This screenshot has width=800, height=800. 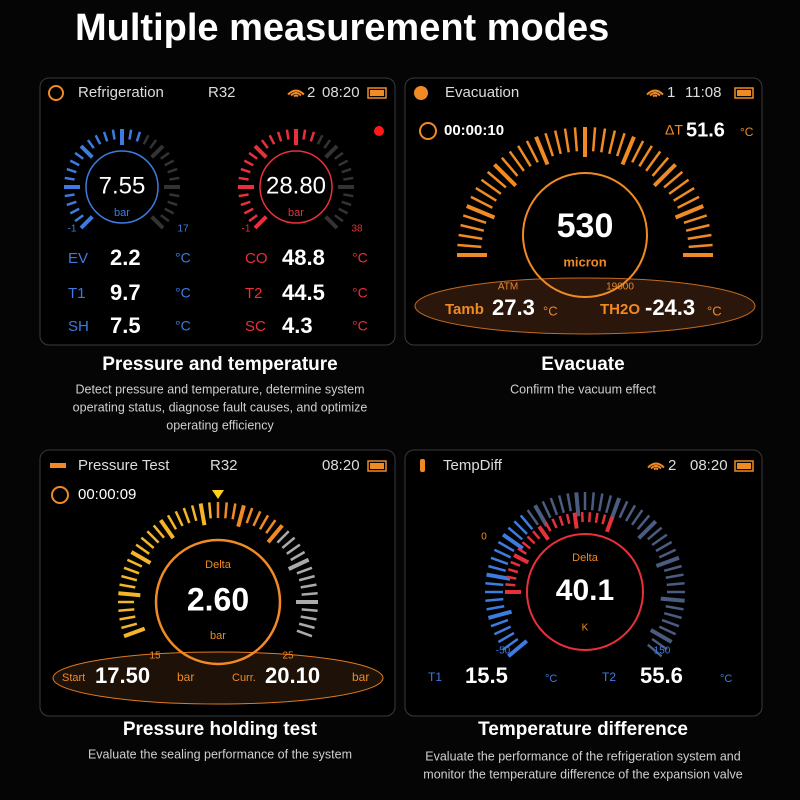 What do you see at coordinates (303, 257) in the screenshot?
I see `reading-value: 48.8` at bounding box center [303, 257].